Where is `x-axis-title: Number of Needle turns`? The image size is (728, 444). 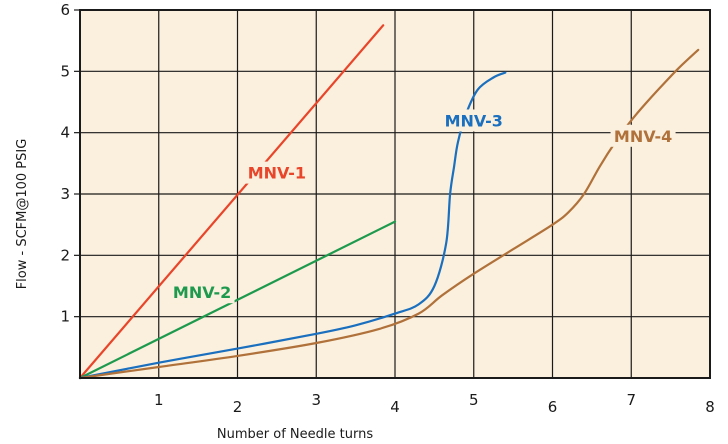
x-axis-title: Number of Needle turns is located at coordinates (295, 434).